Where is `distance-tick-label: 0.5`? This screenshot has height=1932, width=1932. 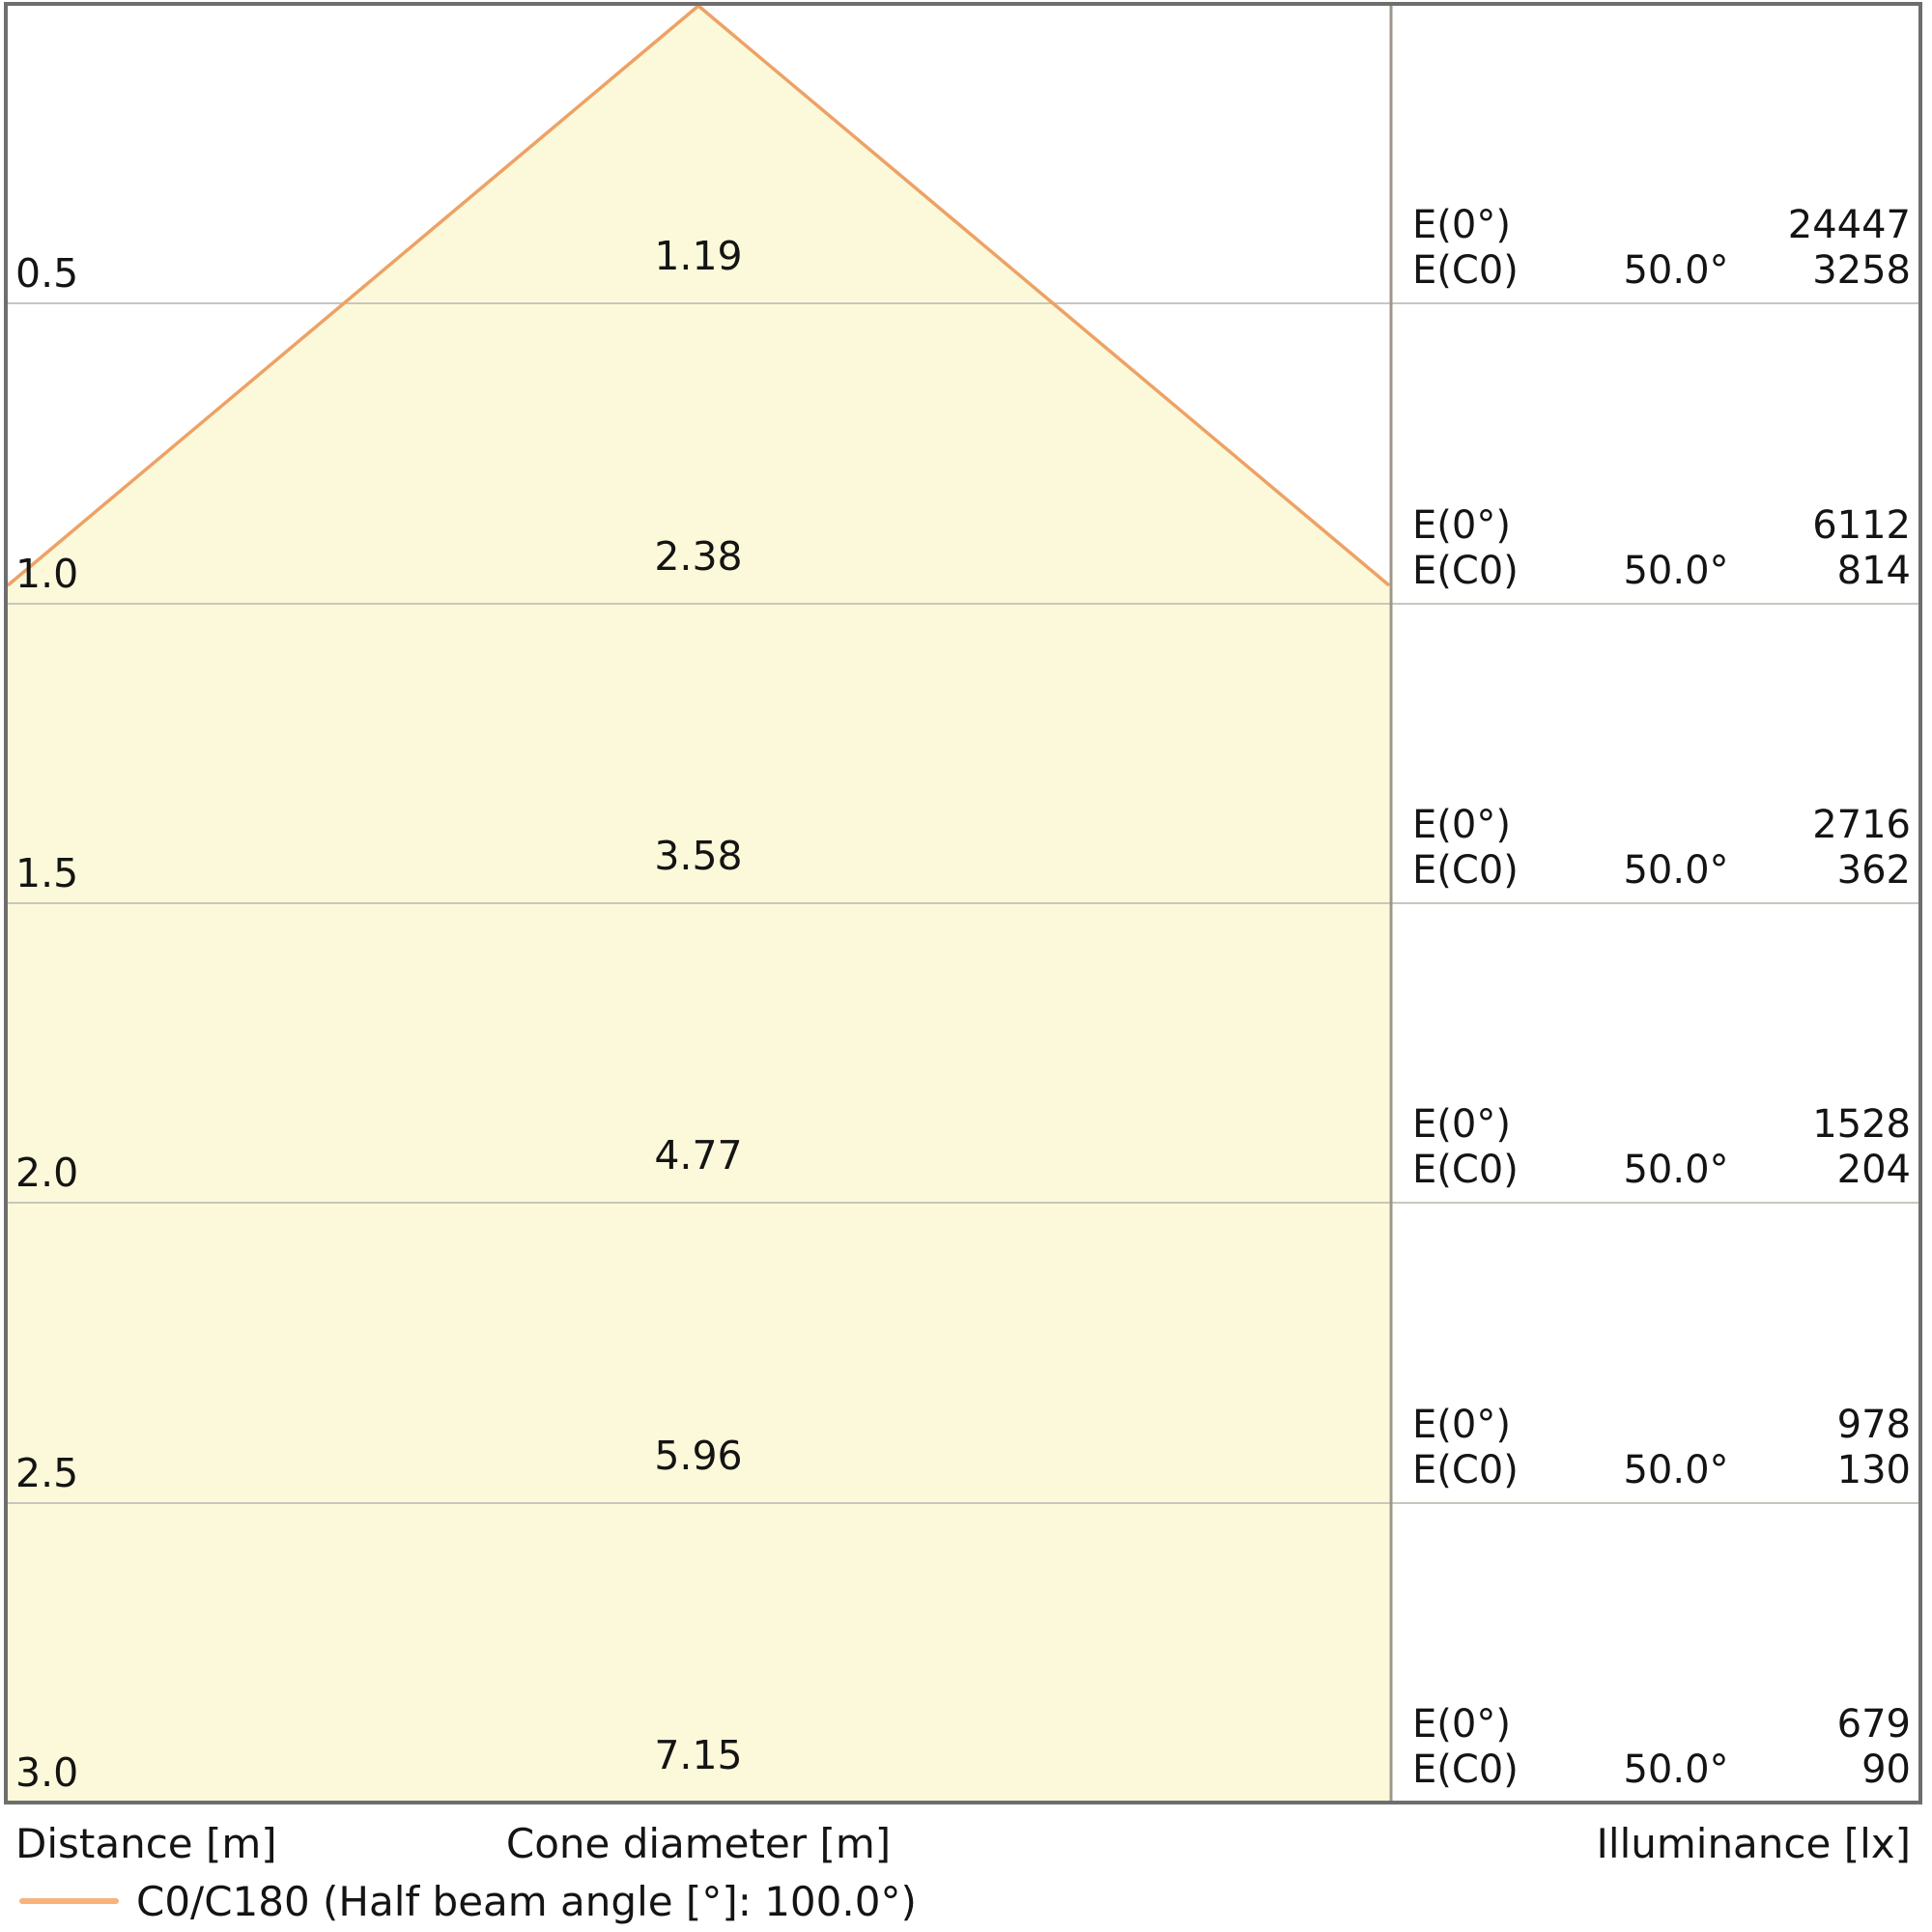
distance-tick-label: 0.5 is located at coordinates (47, 273).